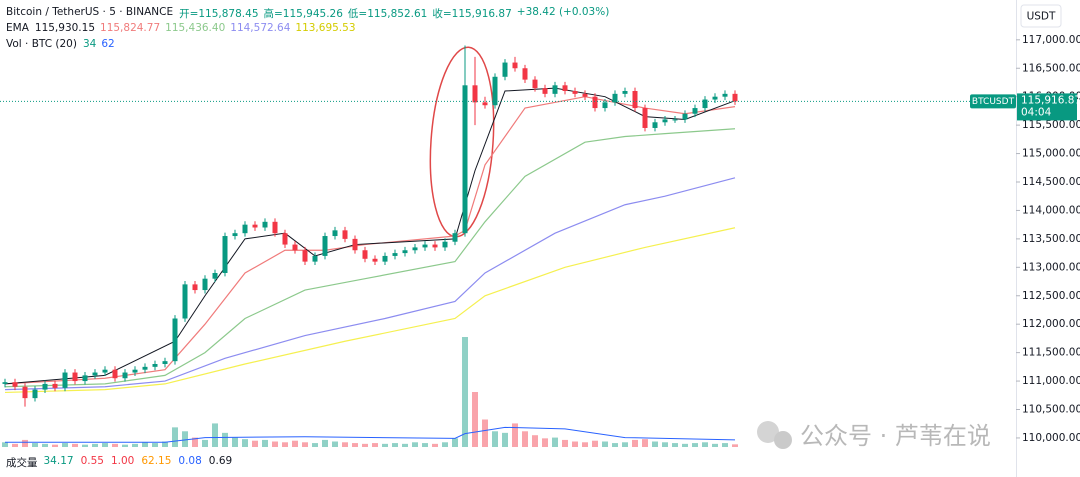  I want to click on y-tick-label: 115,500.00, so click(1051, 125).